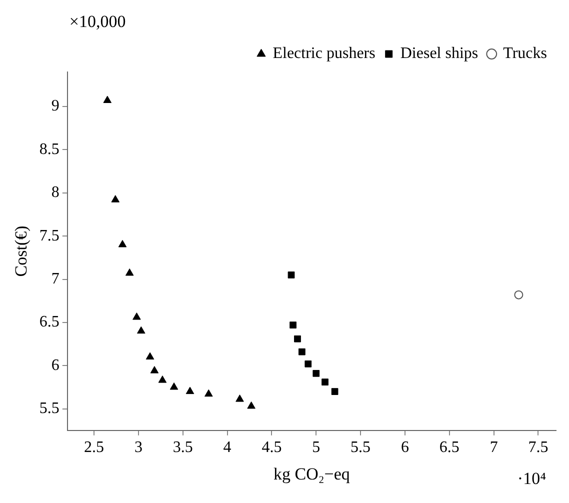 The image size is (569, 503). Describe the element at coordinates (324, 53) in the screenshot. I see `legend-label: Electric pushers` at that location.